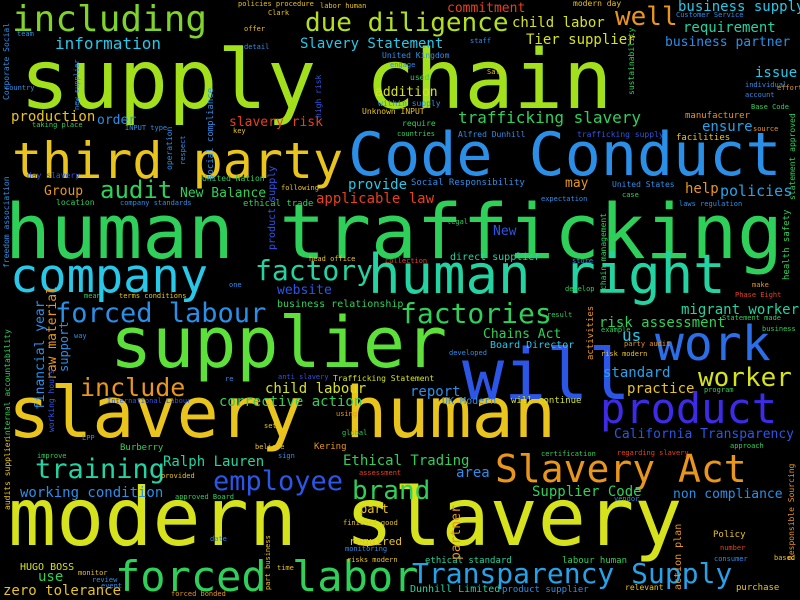  I want to click on word: child labor, so click(558, 23).